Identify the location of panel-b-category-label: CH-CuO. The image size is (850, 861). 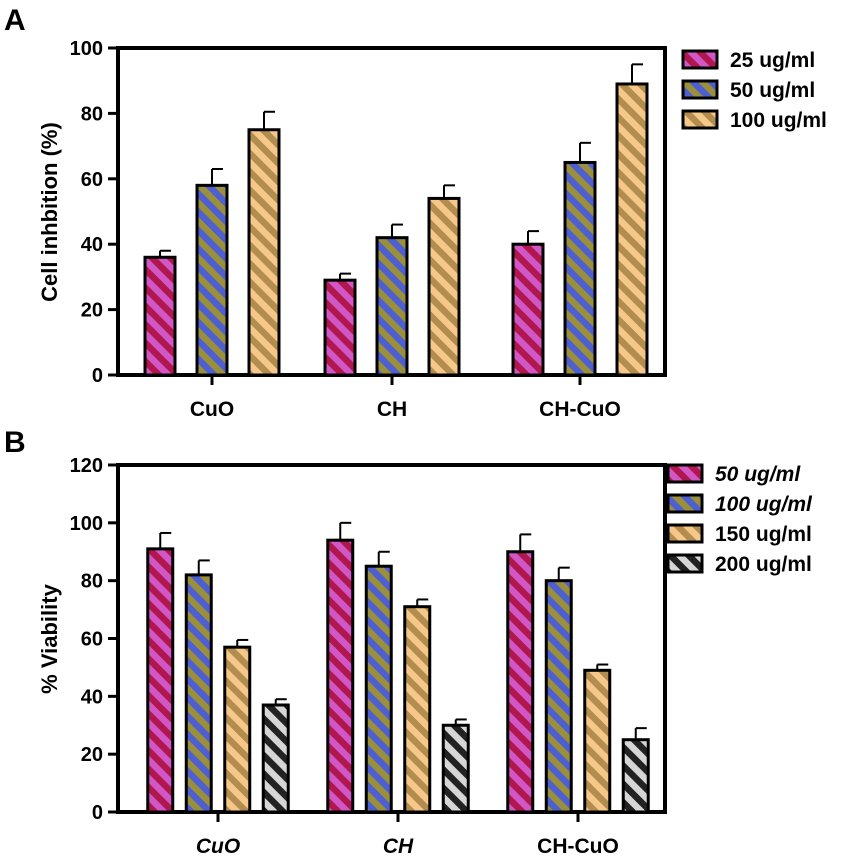
(578, 846).